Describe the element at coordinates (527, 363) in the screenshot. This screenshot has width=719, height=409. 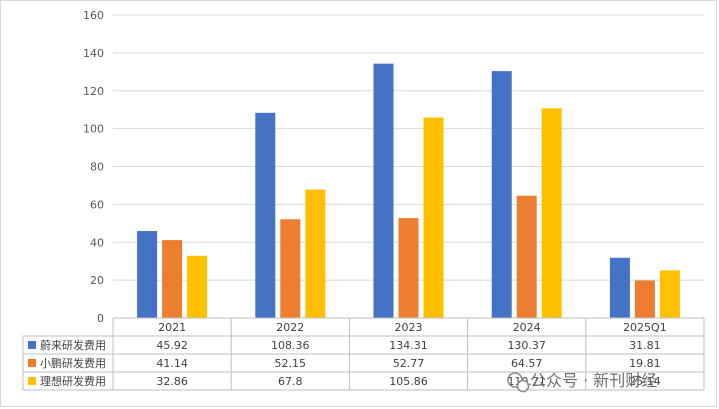
I see `data-label: 64.57` at that location.